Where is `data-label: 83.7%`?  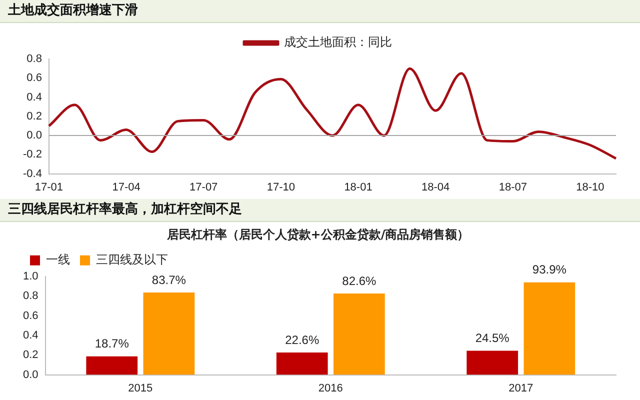
data-label: 83.7% is located at coordinates (169, 279).